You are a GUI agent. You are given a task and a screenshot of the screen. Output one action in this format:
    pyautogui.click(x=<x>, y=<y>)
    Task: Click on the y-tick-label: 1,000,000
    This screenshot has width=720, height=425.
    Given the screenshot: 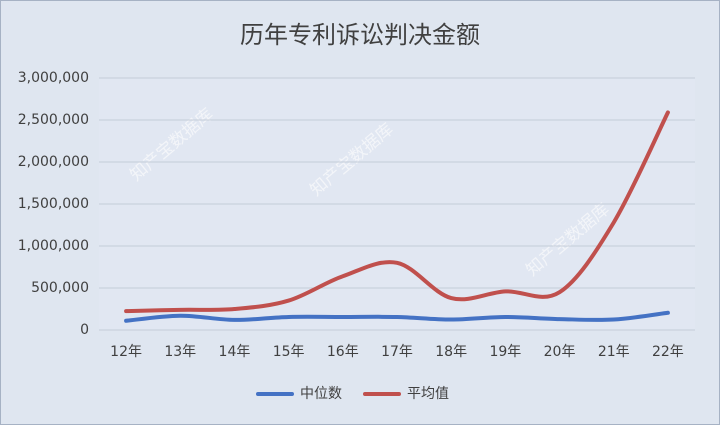 What is the action you would take?
    pyautogui.click(x=53, y=246)
    